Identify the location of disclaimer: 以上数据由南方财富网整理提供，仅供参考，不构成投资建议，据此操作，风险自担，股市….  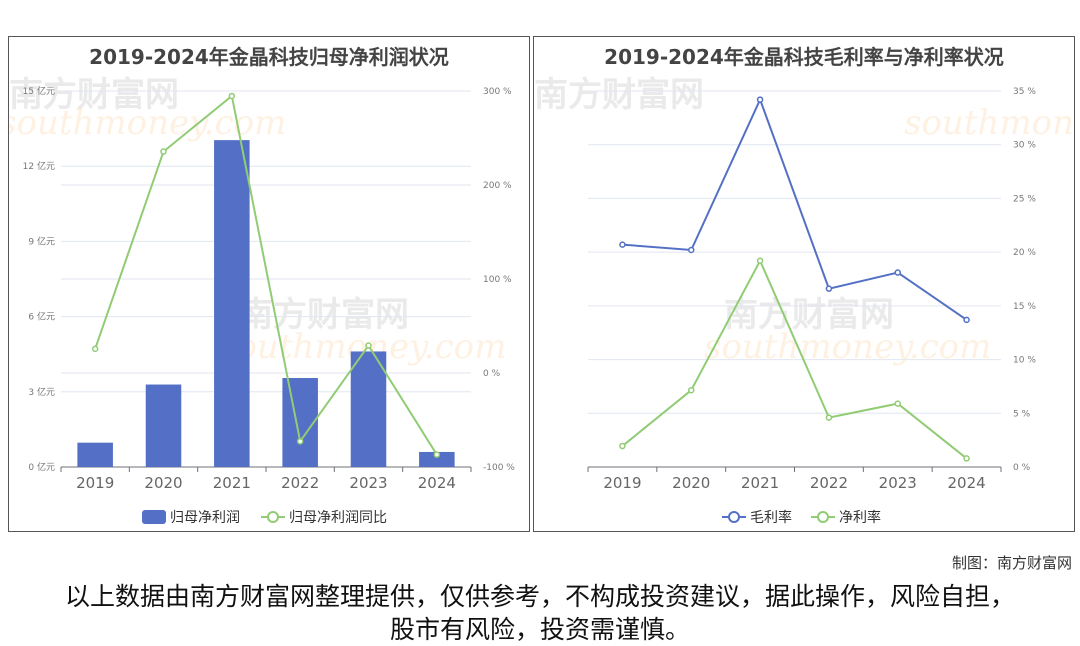
(539, 613).